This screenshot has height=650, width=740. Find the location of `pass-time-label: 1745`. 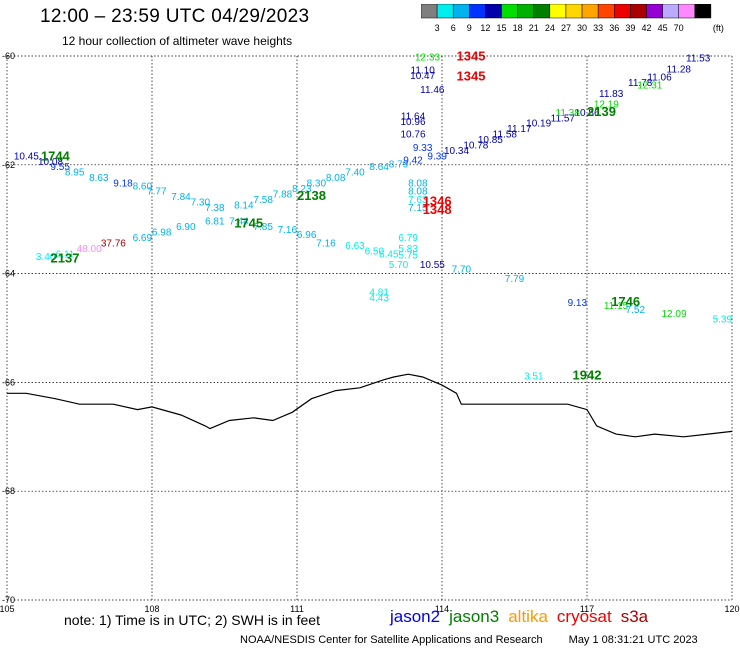

pass-time-label: 1745 is located at coordinates (248, 222).